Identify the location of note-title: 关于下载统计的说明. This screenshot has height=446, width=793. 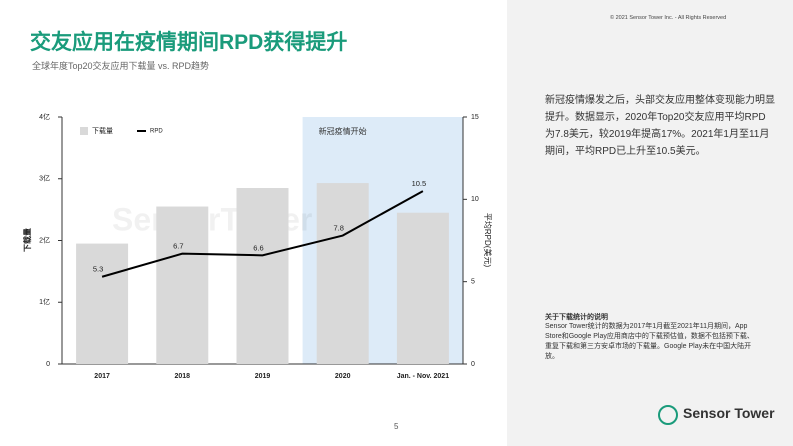
(576, 317).